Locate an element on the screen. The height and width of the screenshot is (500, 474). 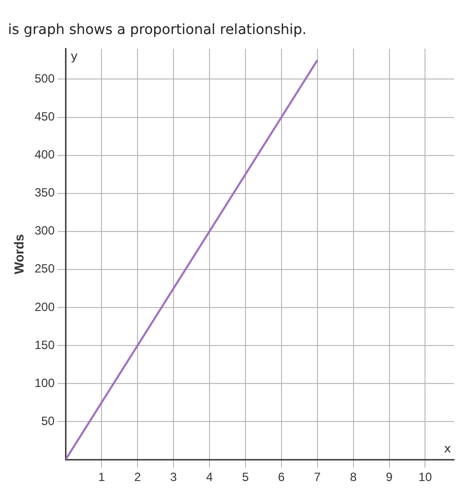
x-tick-label: 3 is located at coordinates (174, 477).